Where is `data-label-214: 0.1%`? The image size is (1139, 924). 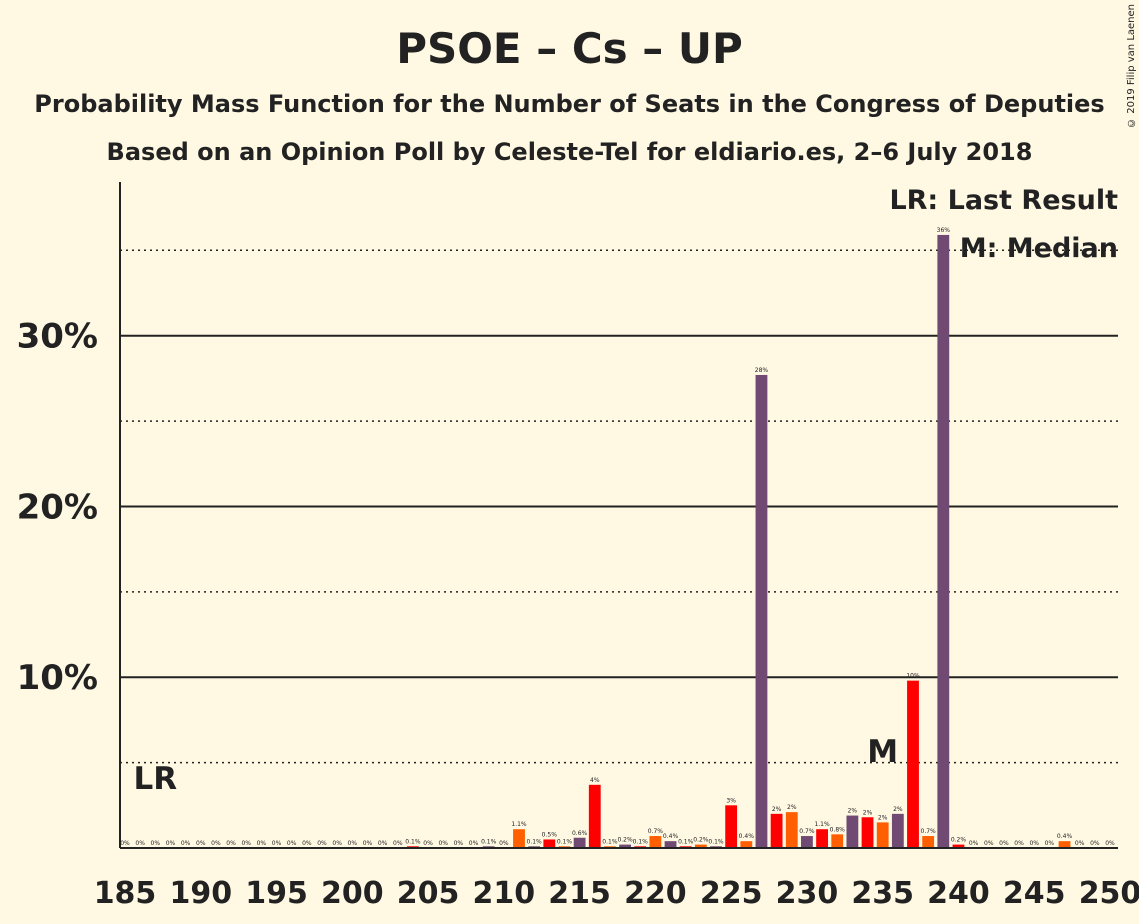 data-label-214: 0.1% is located at coordinates (565, 841).